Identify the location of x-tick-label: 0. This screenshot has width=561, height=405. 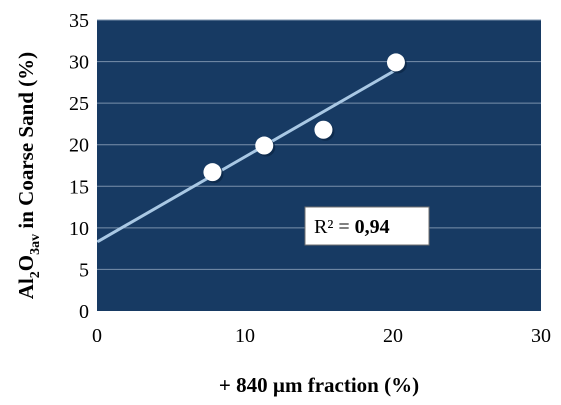
(97, 336).